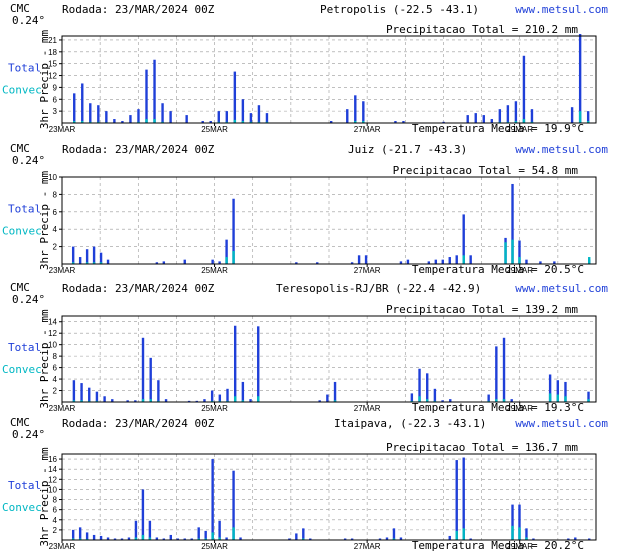 Image resolution: width=621 pixels, height=551 pixels. What do you see at coordinates (55, 520) in the screenshot?
I see `y-tick-label: 4` at bounding box center [55, 520].